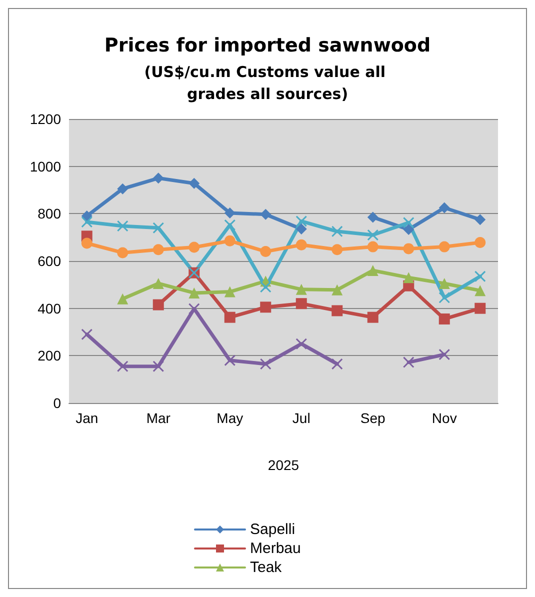  Describe the element at coordinates (50, 214) in the screenshot. I see `y-tick-label: 800` at that location.